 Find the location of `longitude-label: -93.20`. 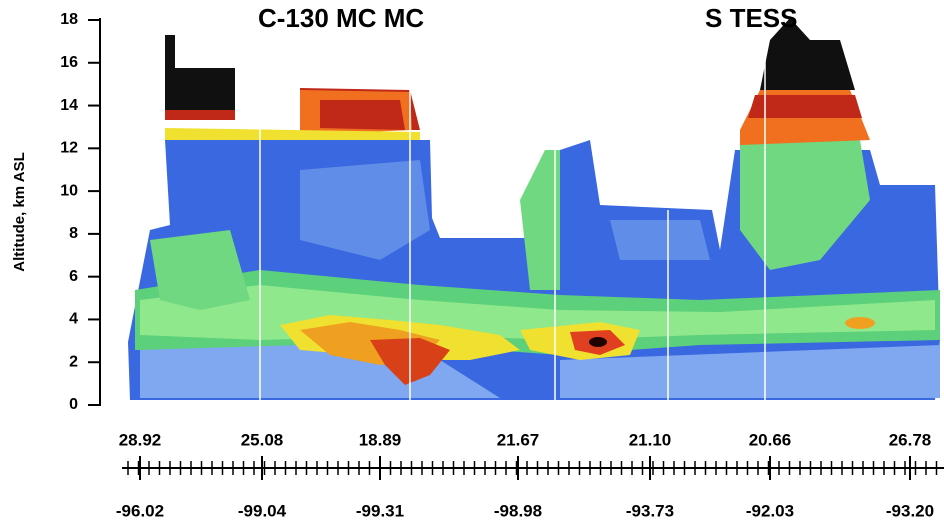

longitude-label: -93.20 is located at coordinates (910, 510).